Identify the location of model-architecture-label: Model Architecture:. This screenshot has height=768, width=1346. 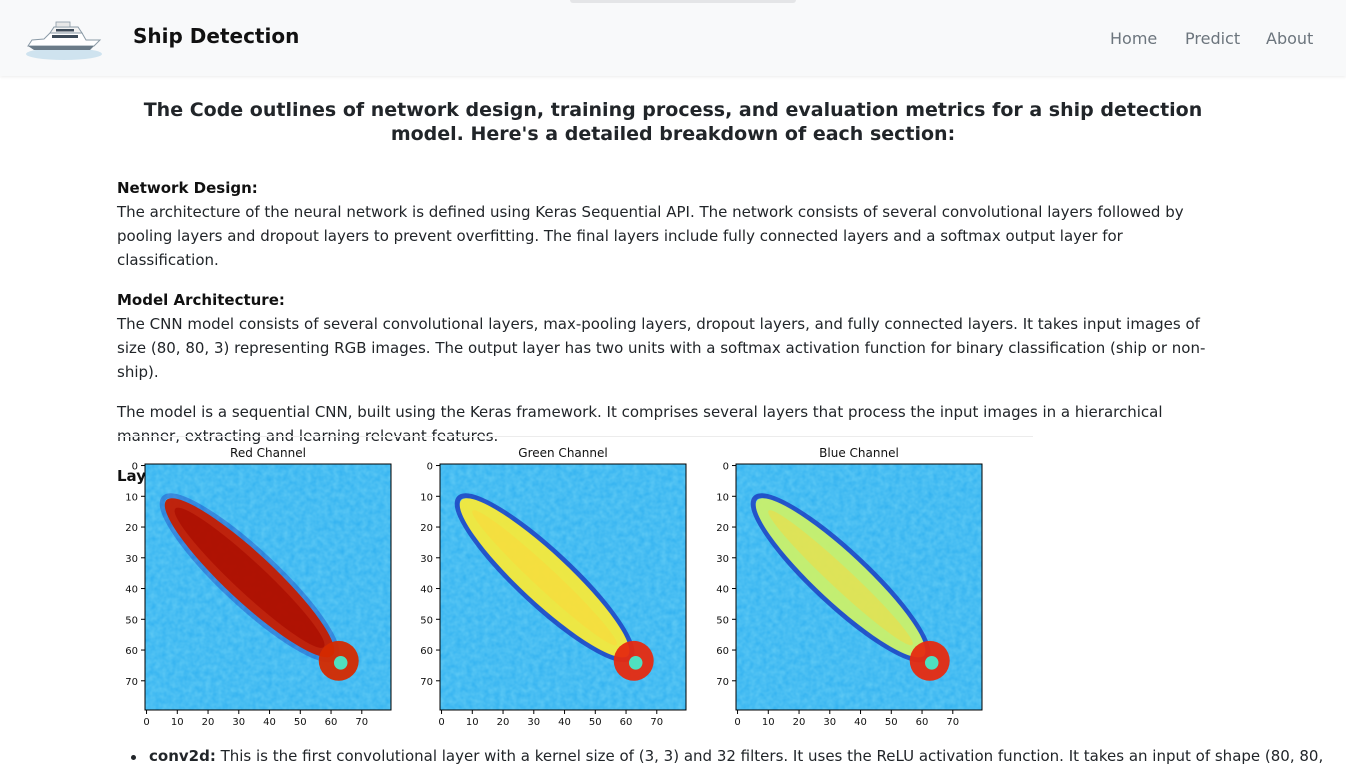
(201, 300).